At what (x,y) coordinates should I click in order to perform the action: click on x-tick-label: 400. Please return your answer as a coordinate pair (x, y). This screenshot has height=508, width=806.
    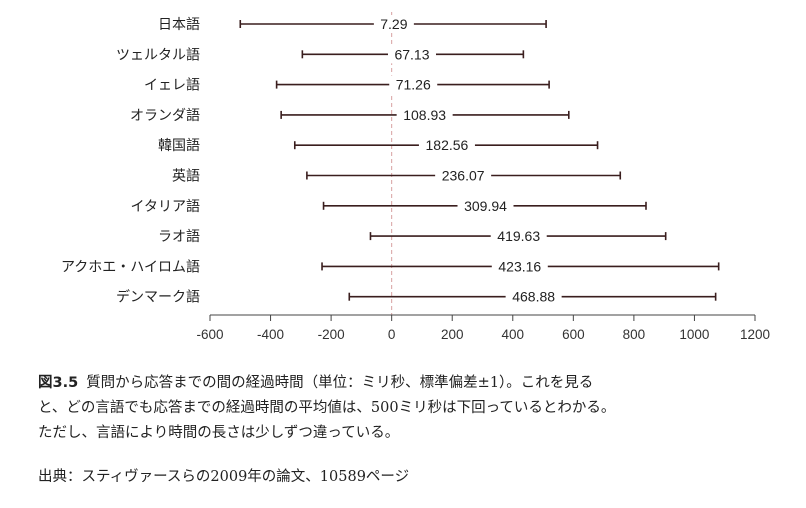
    Looking at the image, I should click on (513, 334).